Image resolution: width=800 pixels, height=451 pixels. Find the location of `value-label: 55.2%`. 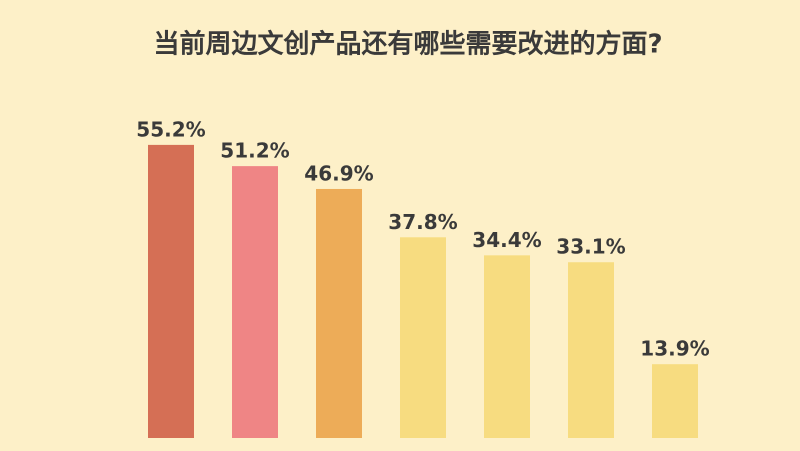

value-label: 55.2% is located at coordinates (170, 129).